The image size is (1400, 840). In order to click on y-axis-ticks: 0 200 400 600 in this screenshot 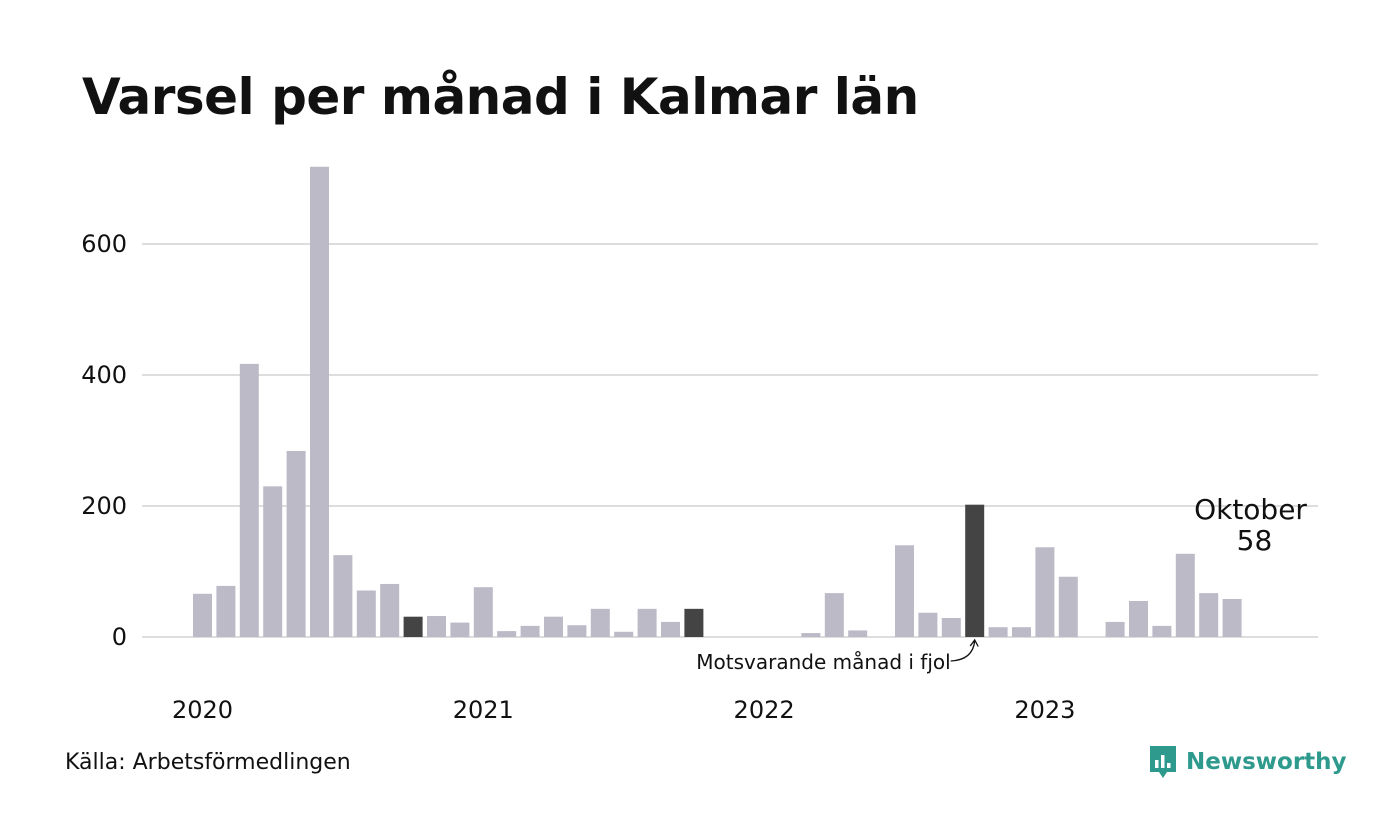, I will do `click(104, 440)`.